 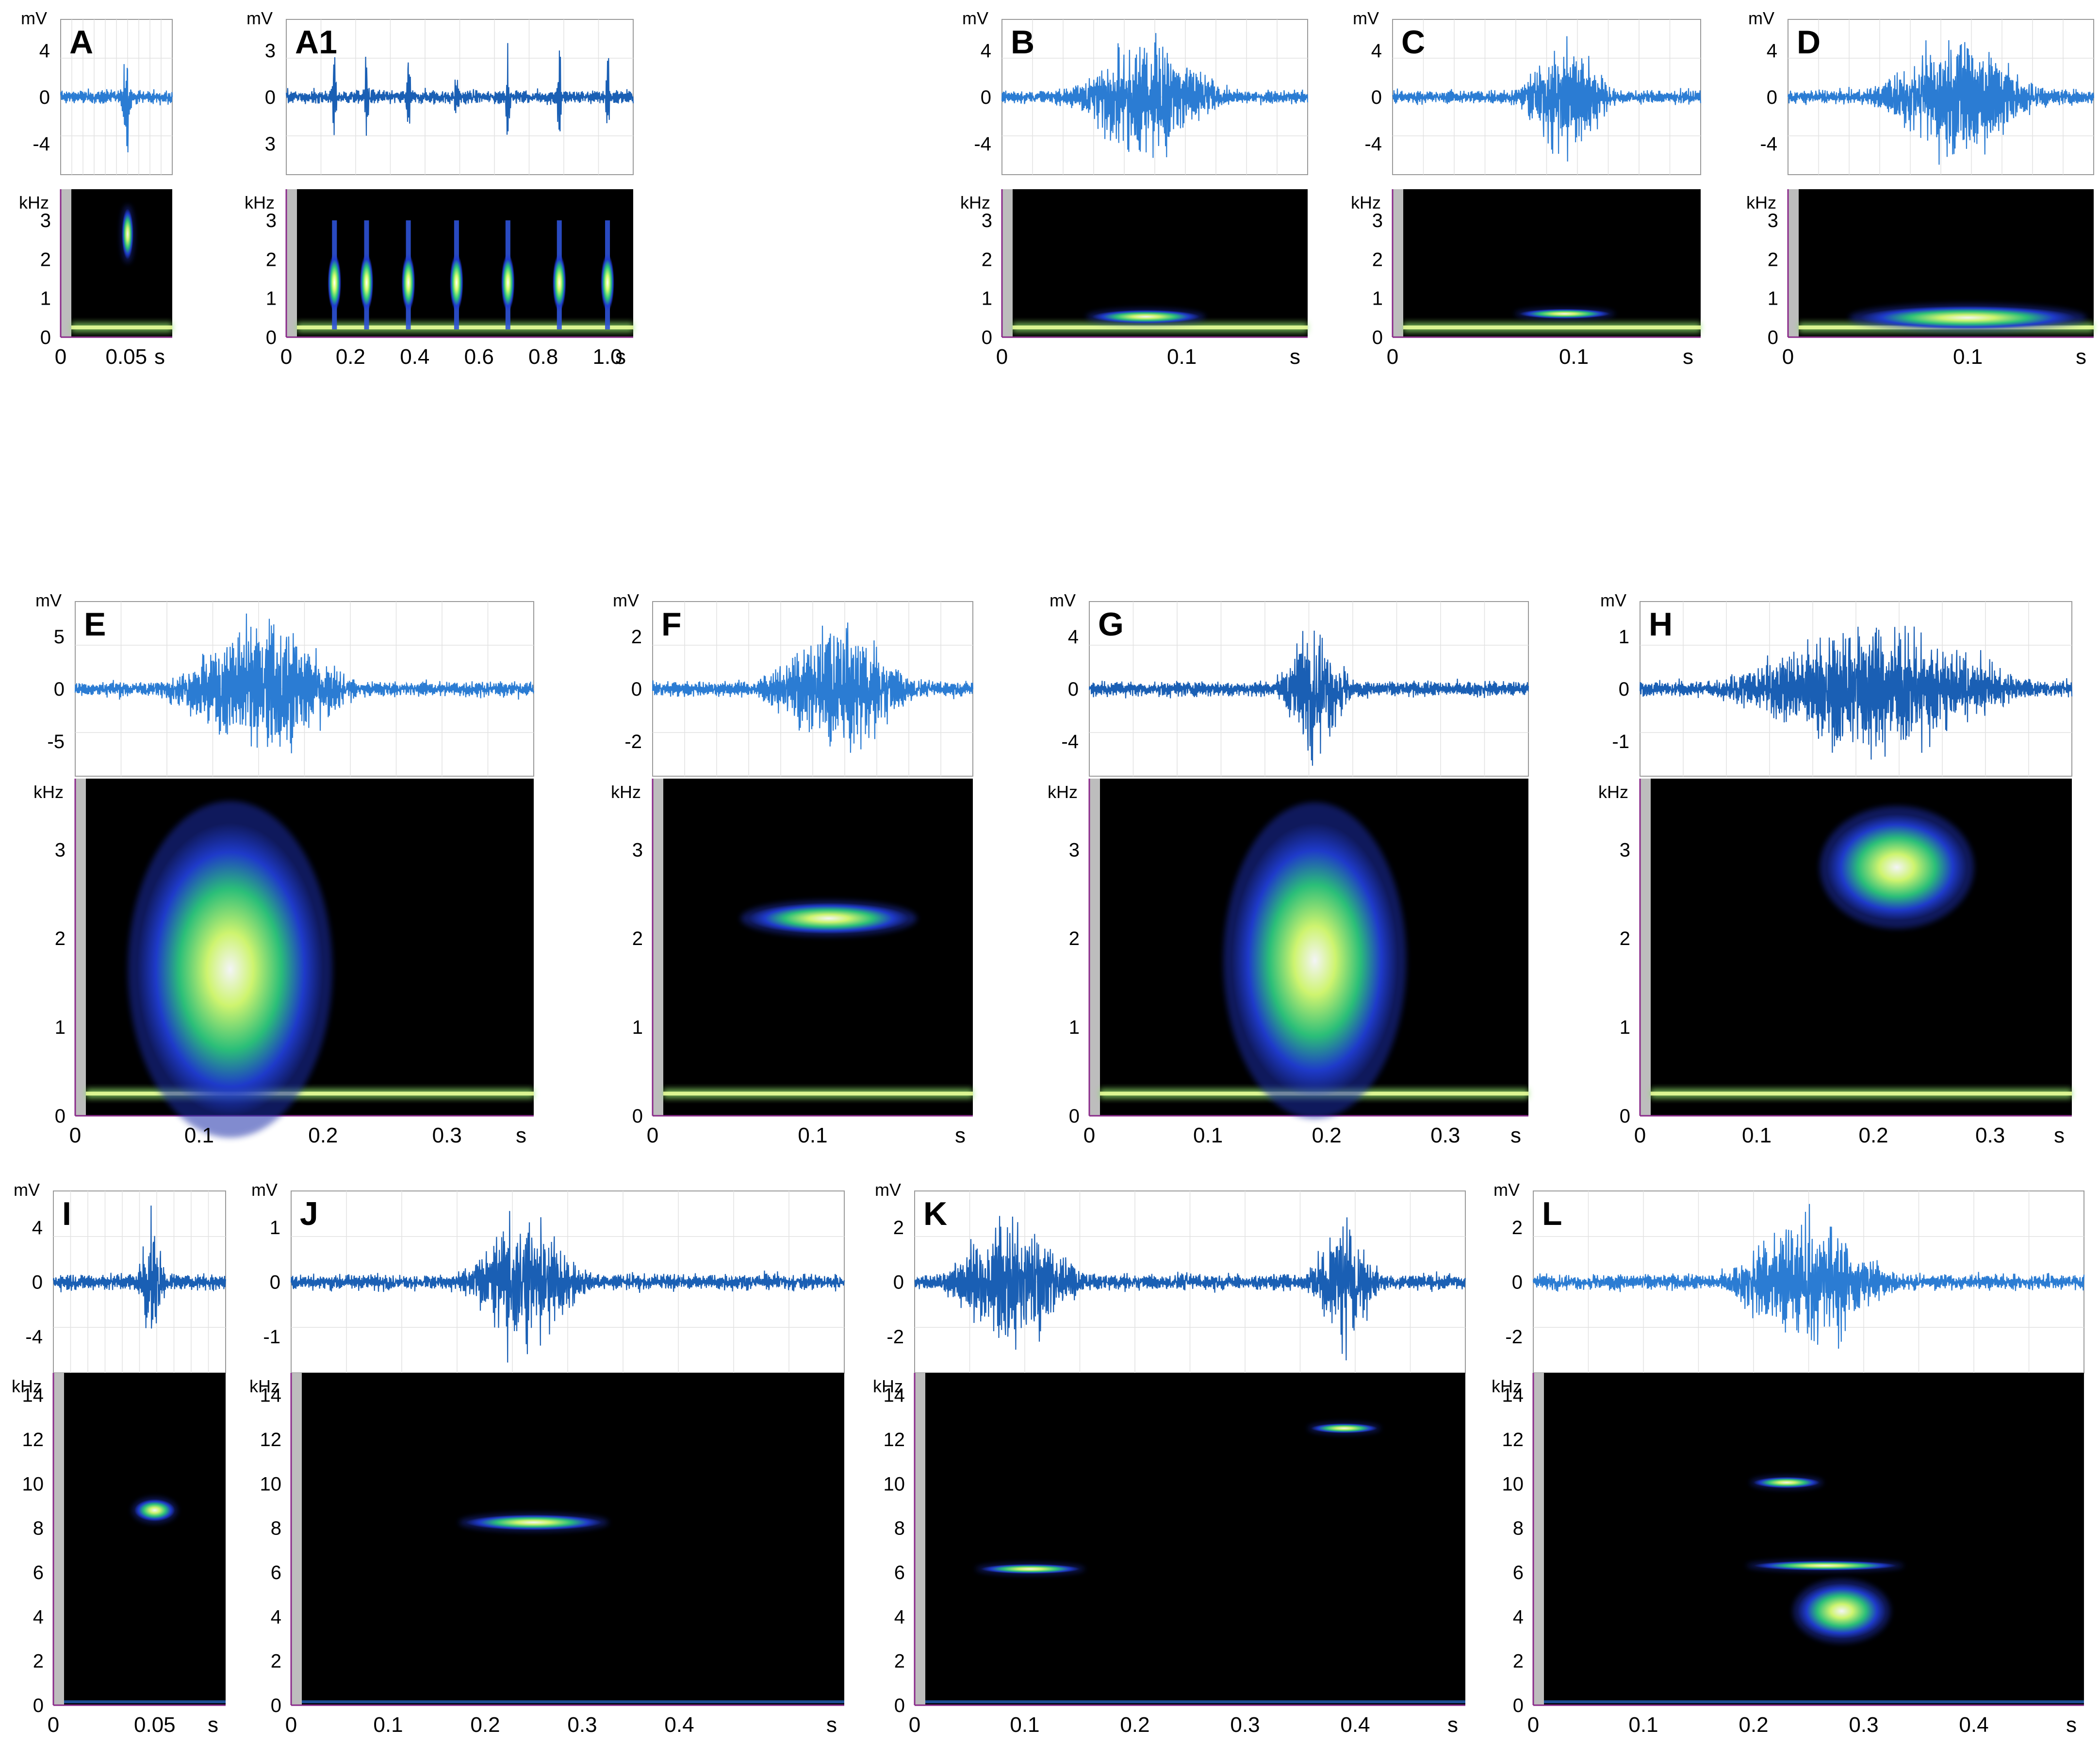 I want to click on waveform-ytick-label: 3, so click(x=270, y=144).